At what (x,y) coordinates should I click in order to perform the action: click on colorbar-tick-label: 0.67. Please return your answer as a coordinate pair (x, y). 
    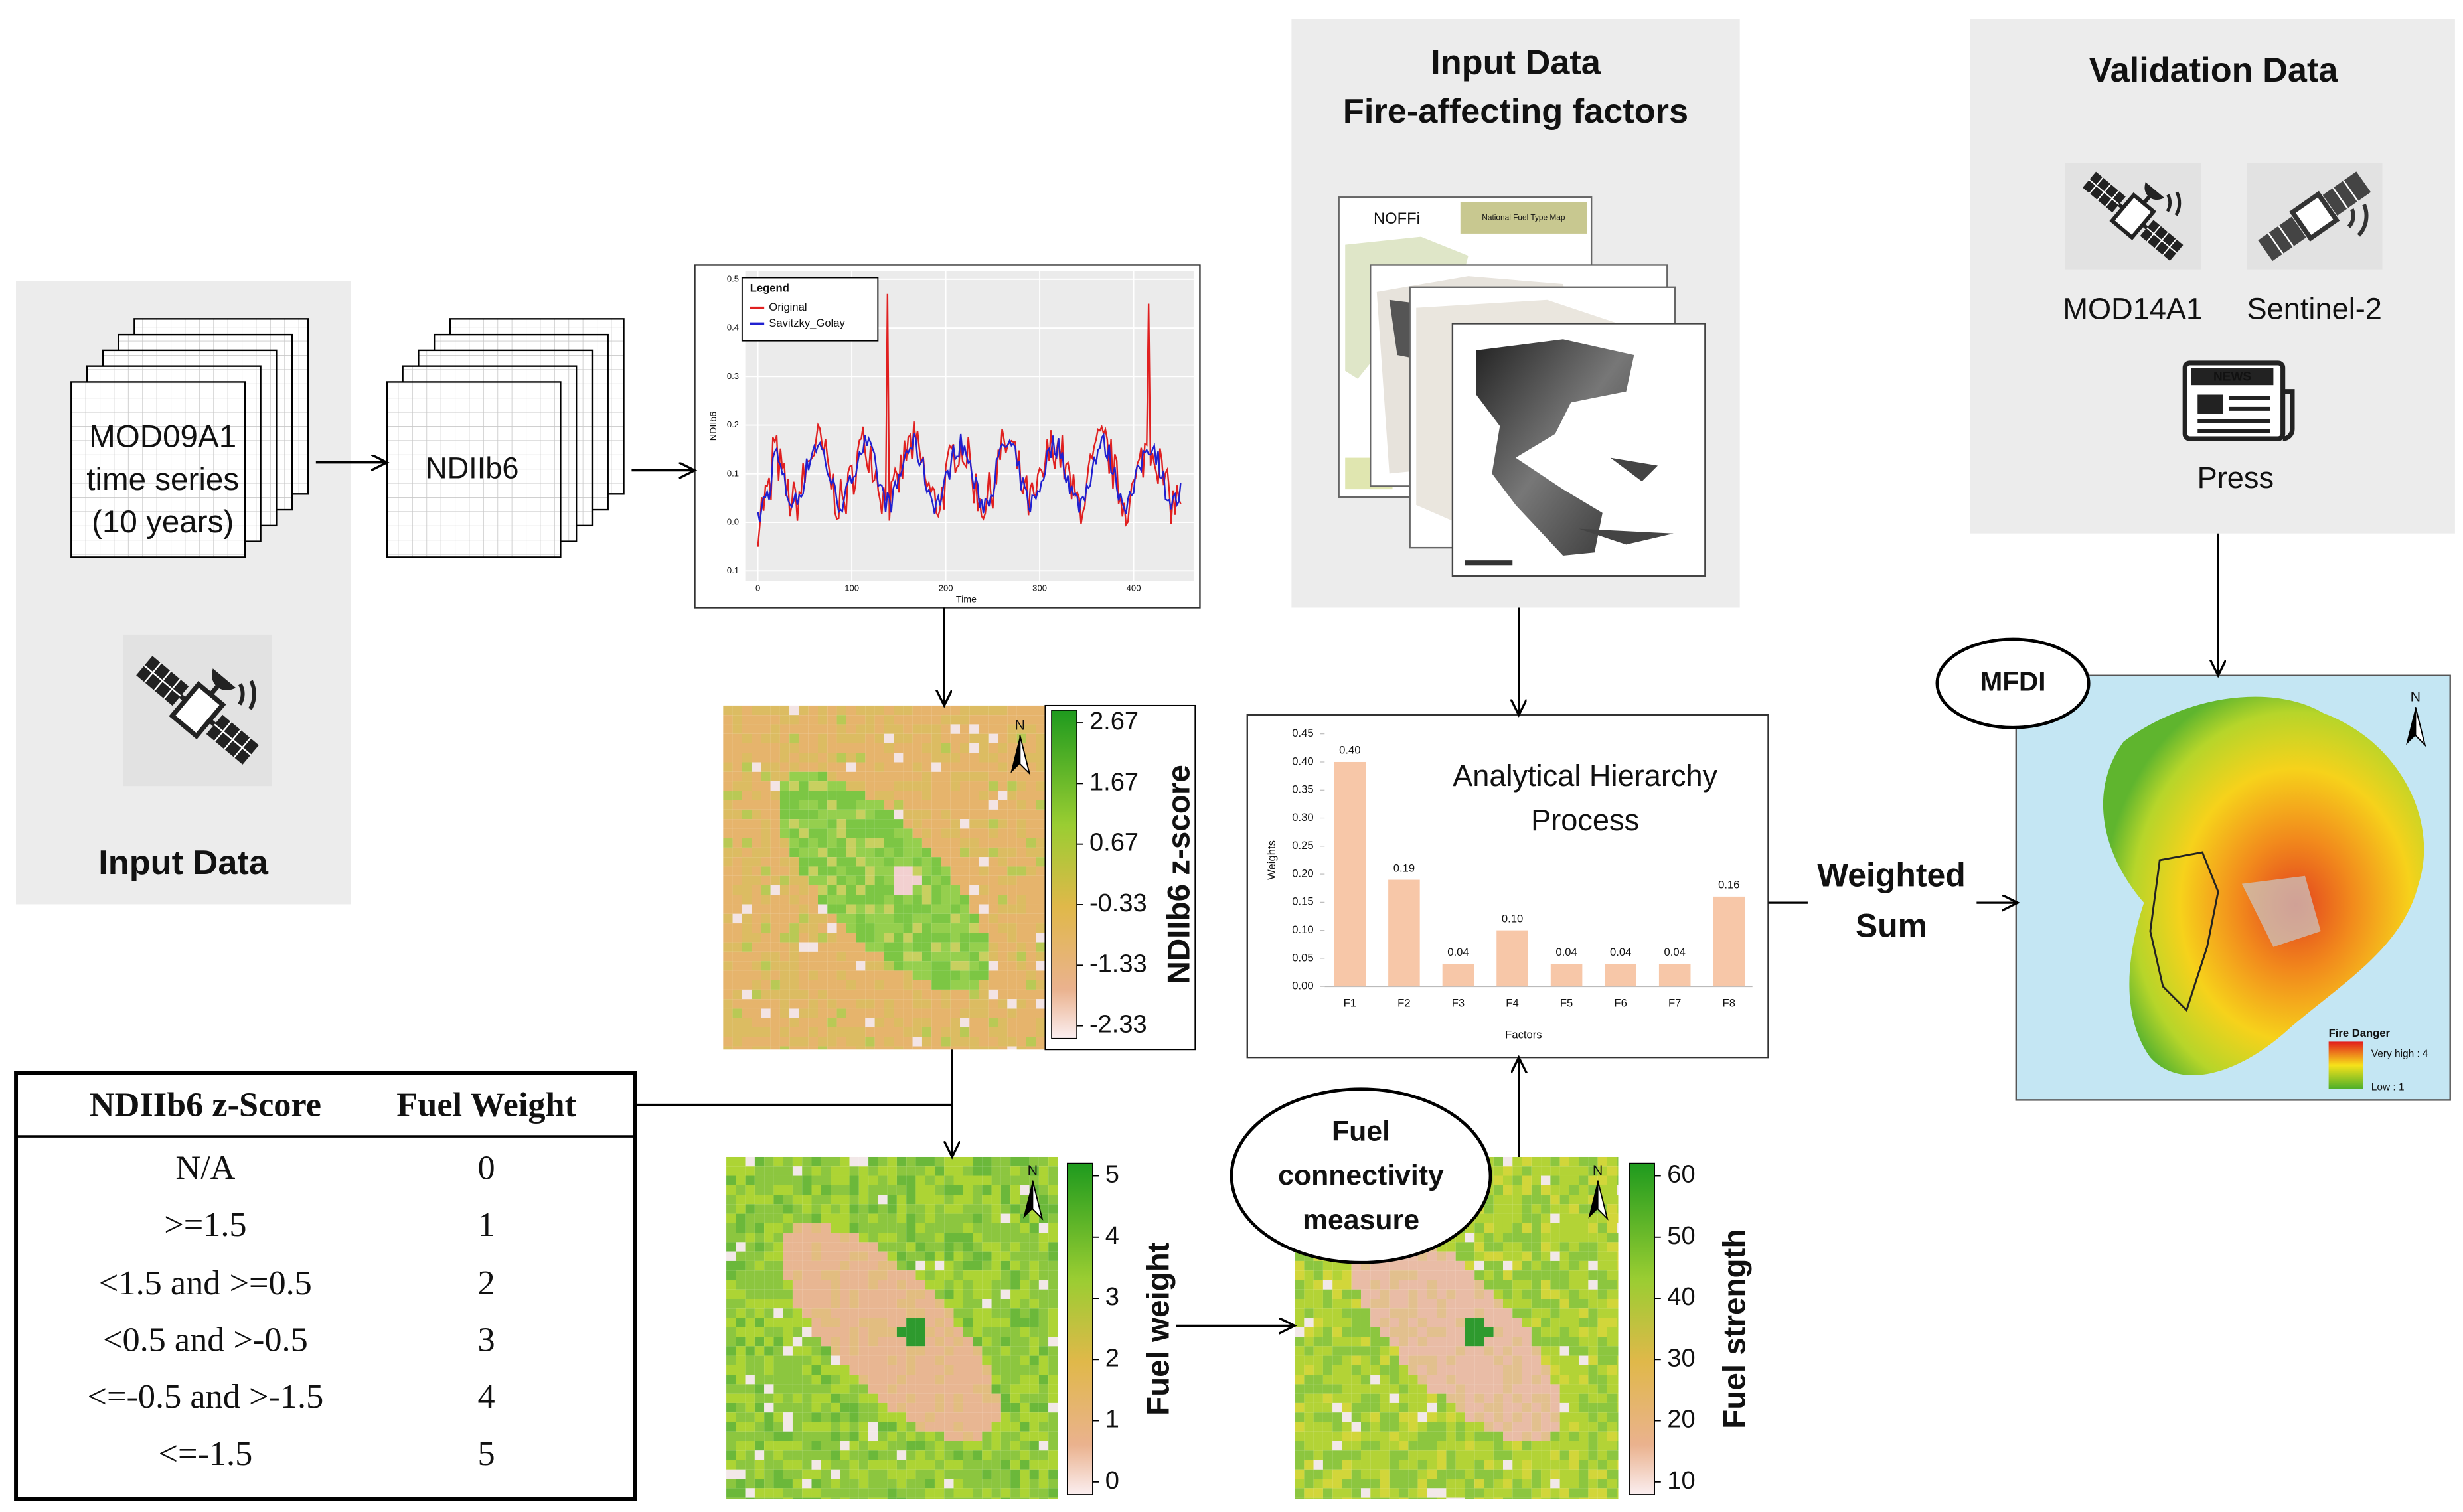
    Looking at the image, I should click on (1114, 843).